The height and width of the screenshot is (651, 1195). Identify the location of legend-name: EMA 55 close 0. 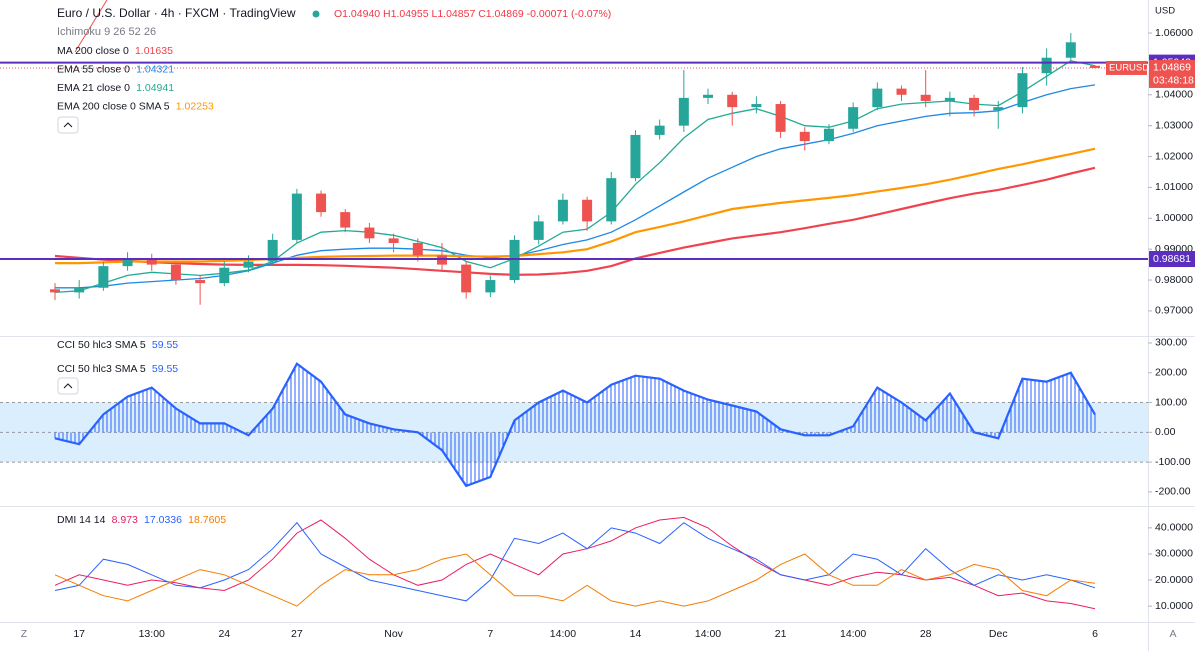
(93, 69).